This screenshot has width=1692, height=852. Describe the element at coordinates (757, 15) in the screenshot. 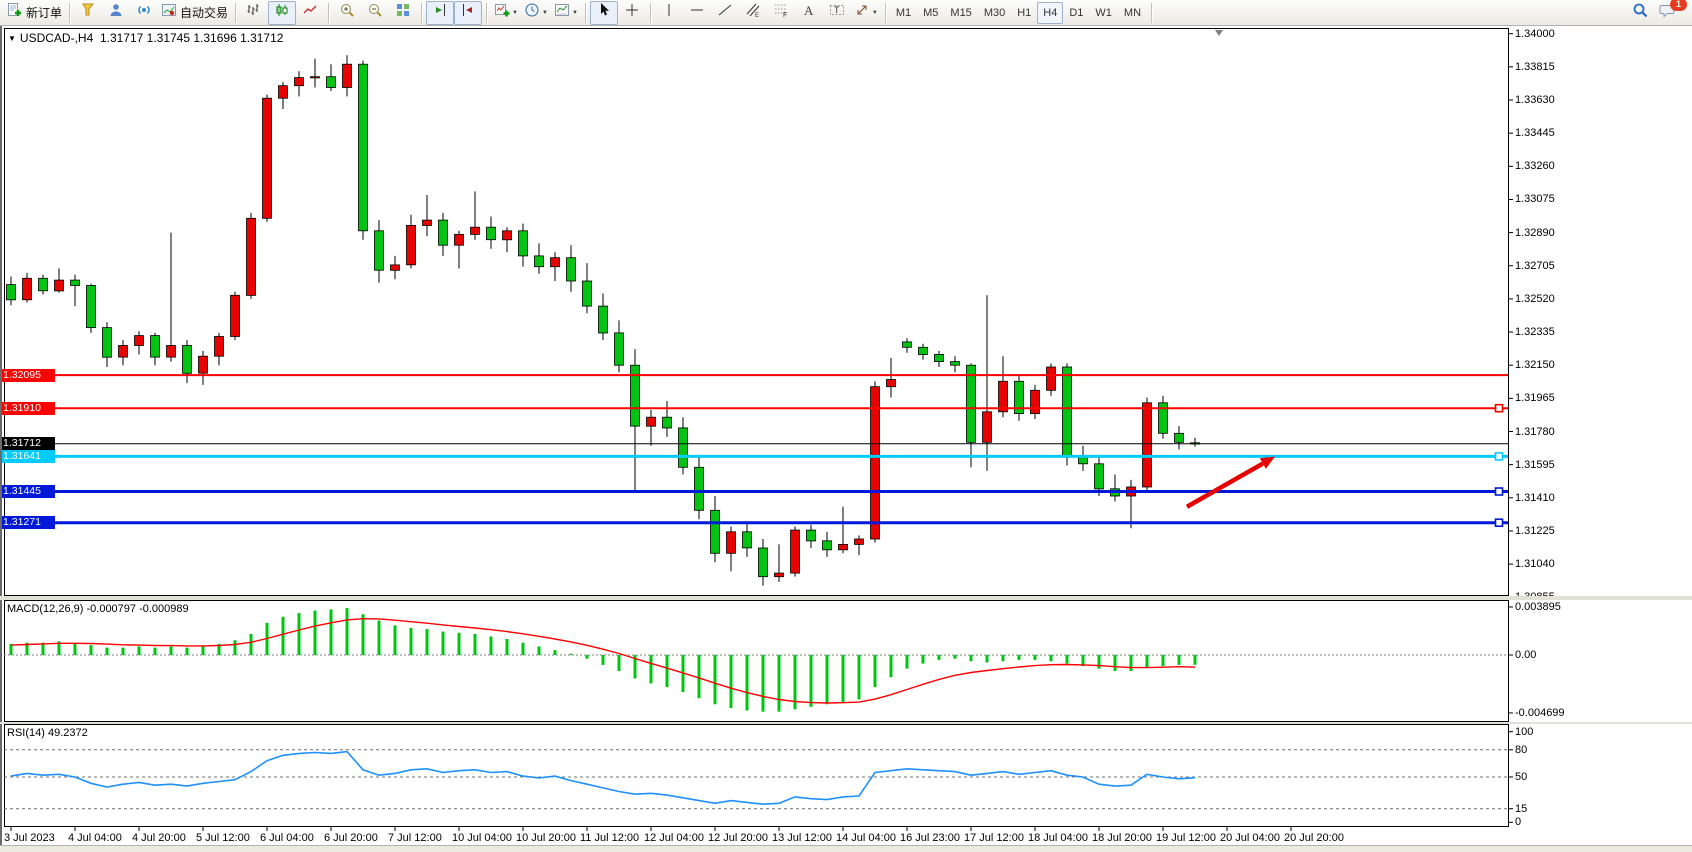

I see `svg-text: E` at that location.